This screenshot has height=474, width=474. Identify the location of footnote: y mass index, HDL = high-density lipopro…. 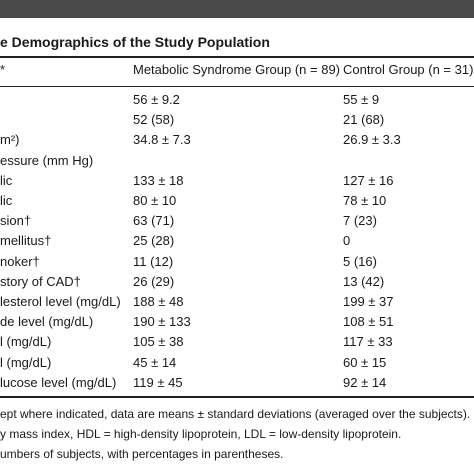
(201, 434).